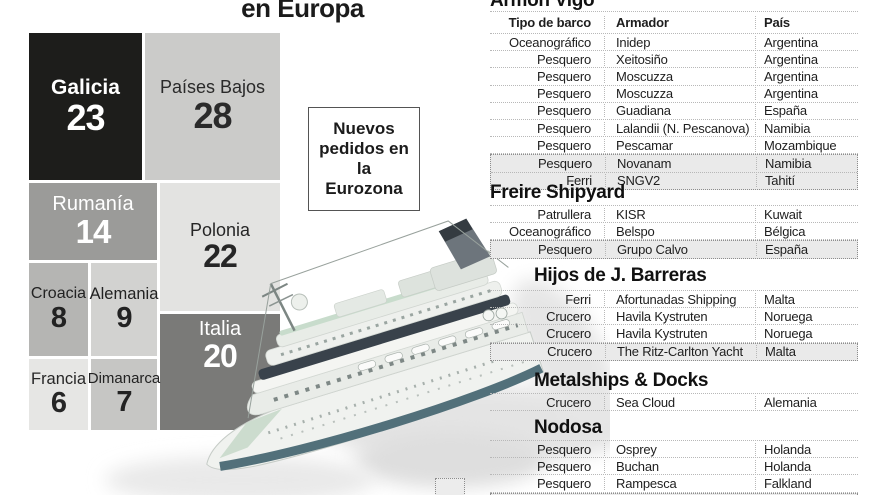  I want to click on table-row: Crucero The Ritz-Carlton Yacht Malta, so click(674, 352).